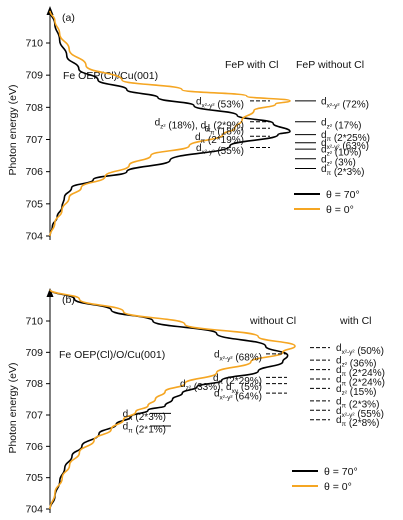 The height and width of the screenshot is (520, 403). Describe the element at coordinates (272, 321) in the screenshot. I see `panel-b-group-left: without Cl` at that location.